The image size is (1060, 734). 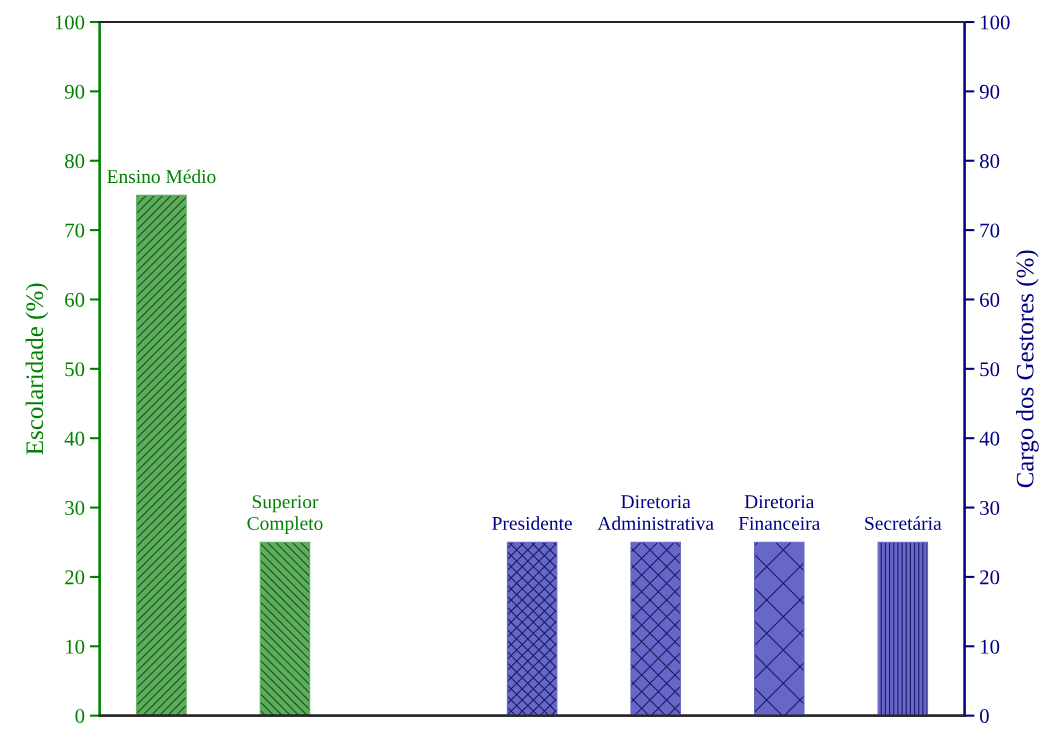 What do you see at coordinates (990, 577) in the screenshot?
I see `y2-tick-label: 20` at bounding box center [990, 577].